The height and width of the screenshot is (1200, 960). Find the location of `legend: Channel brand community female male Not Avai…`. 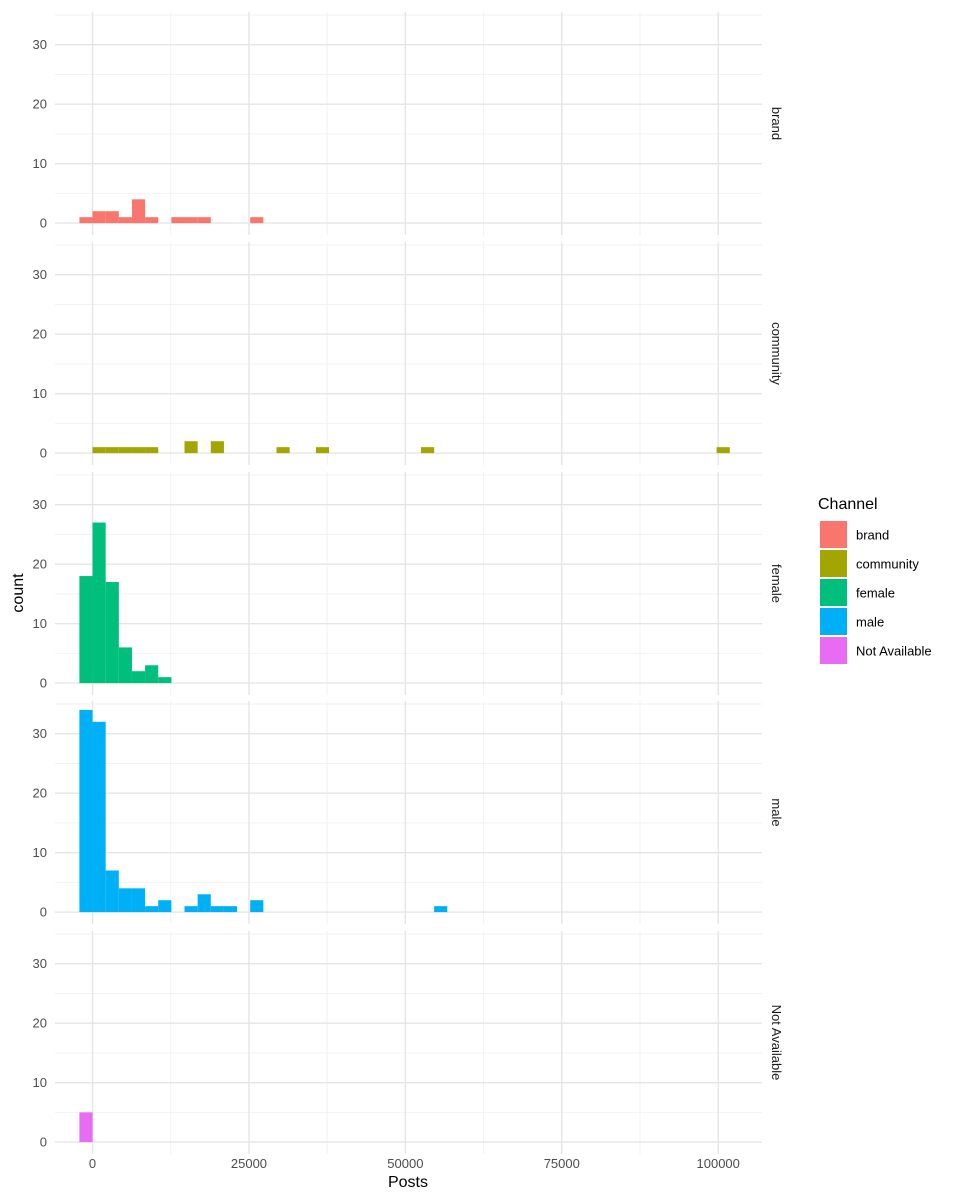

legend: Channel brand community female male Not Avai… is located at coordinates (875, 580).